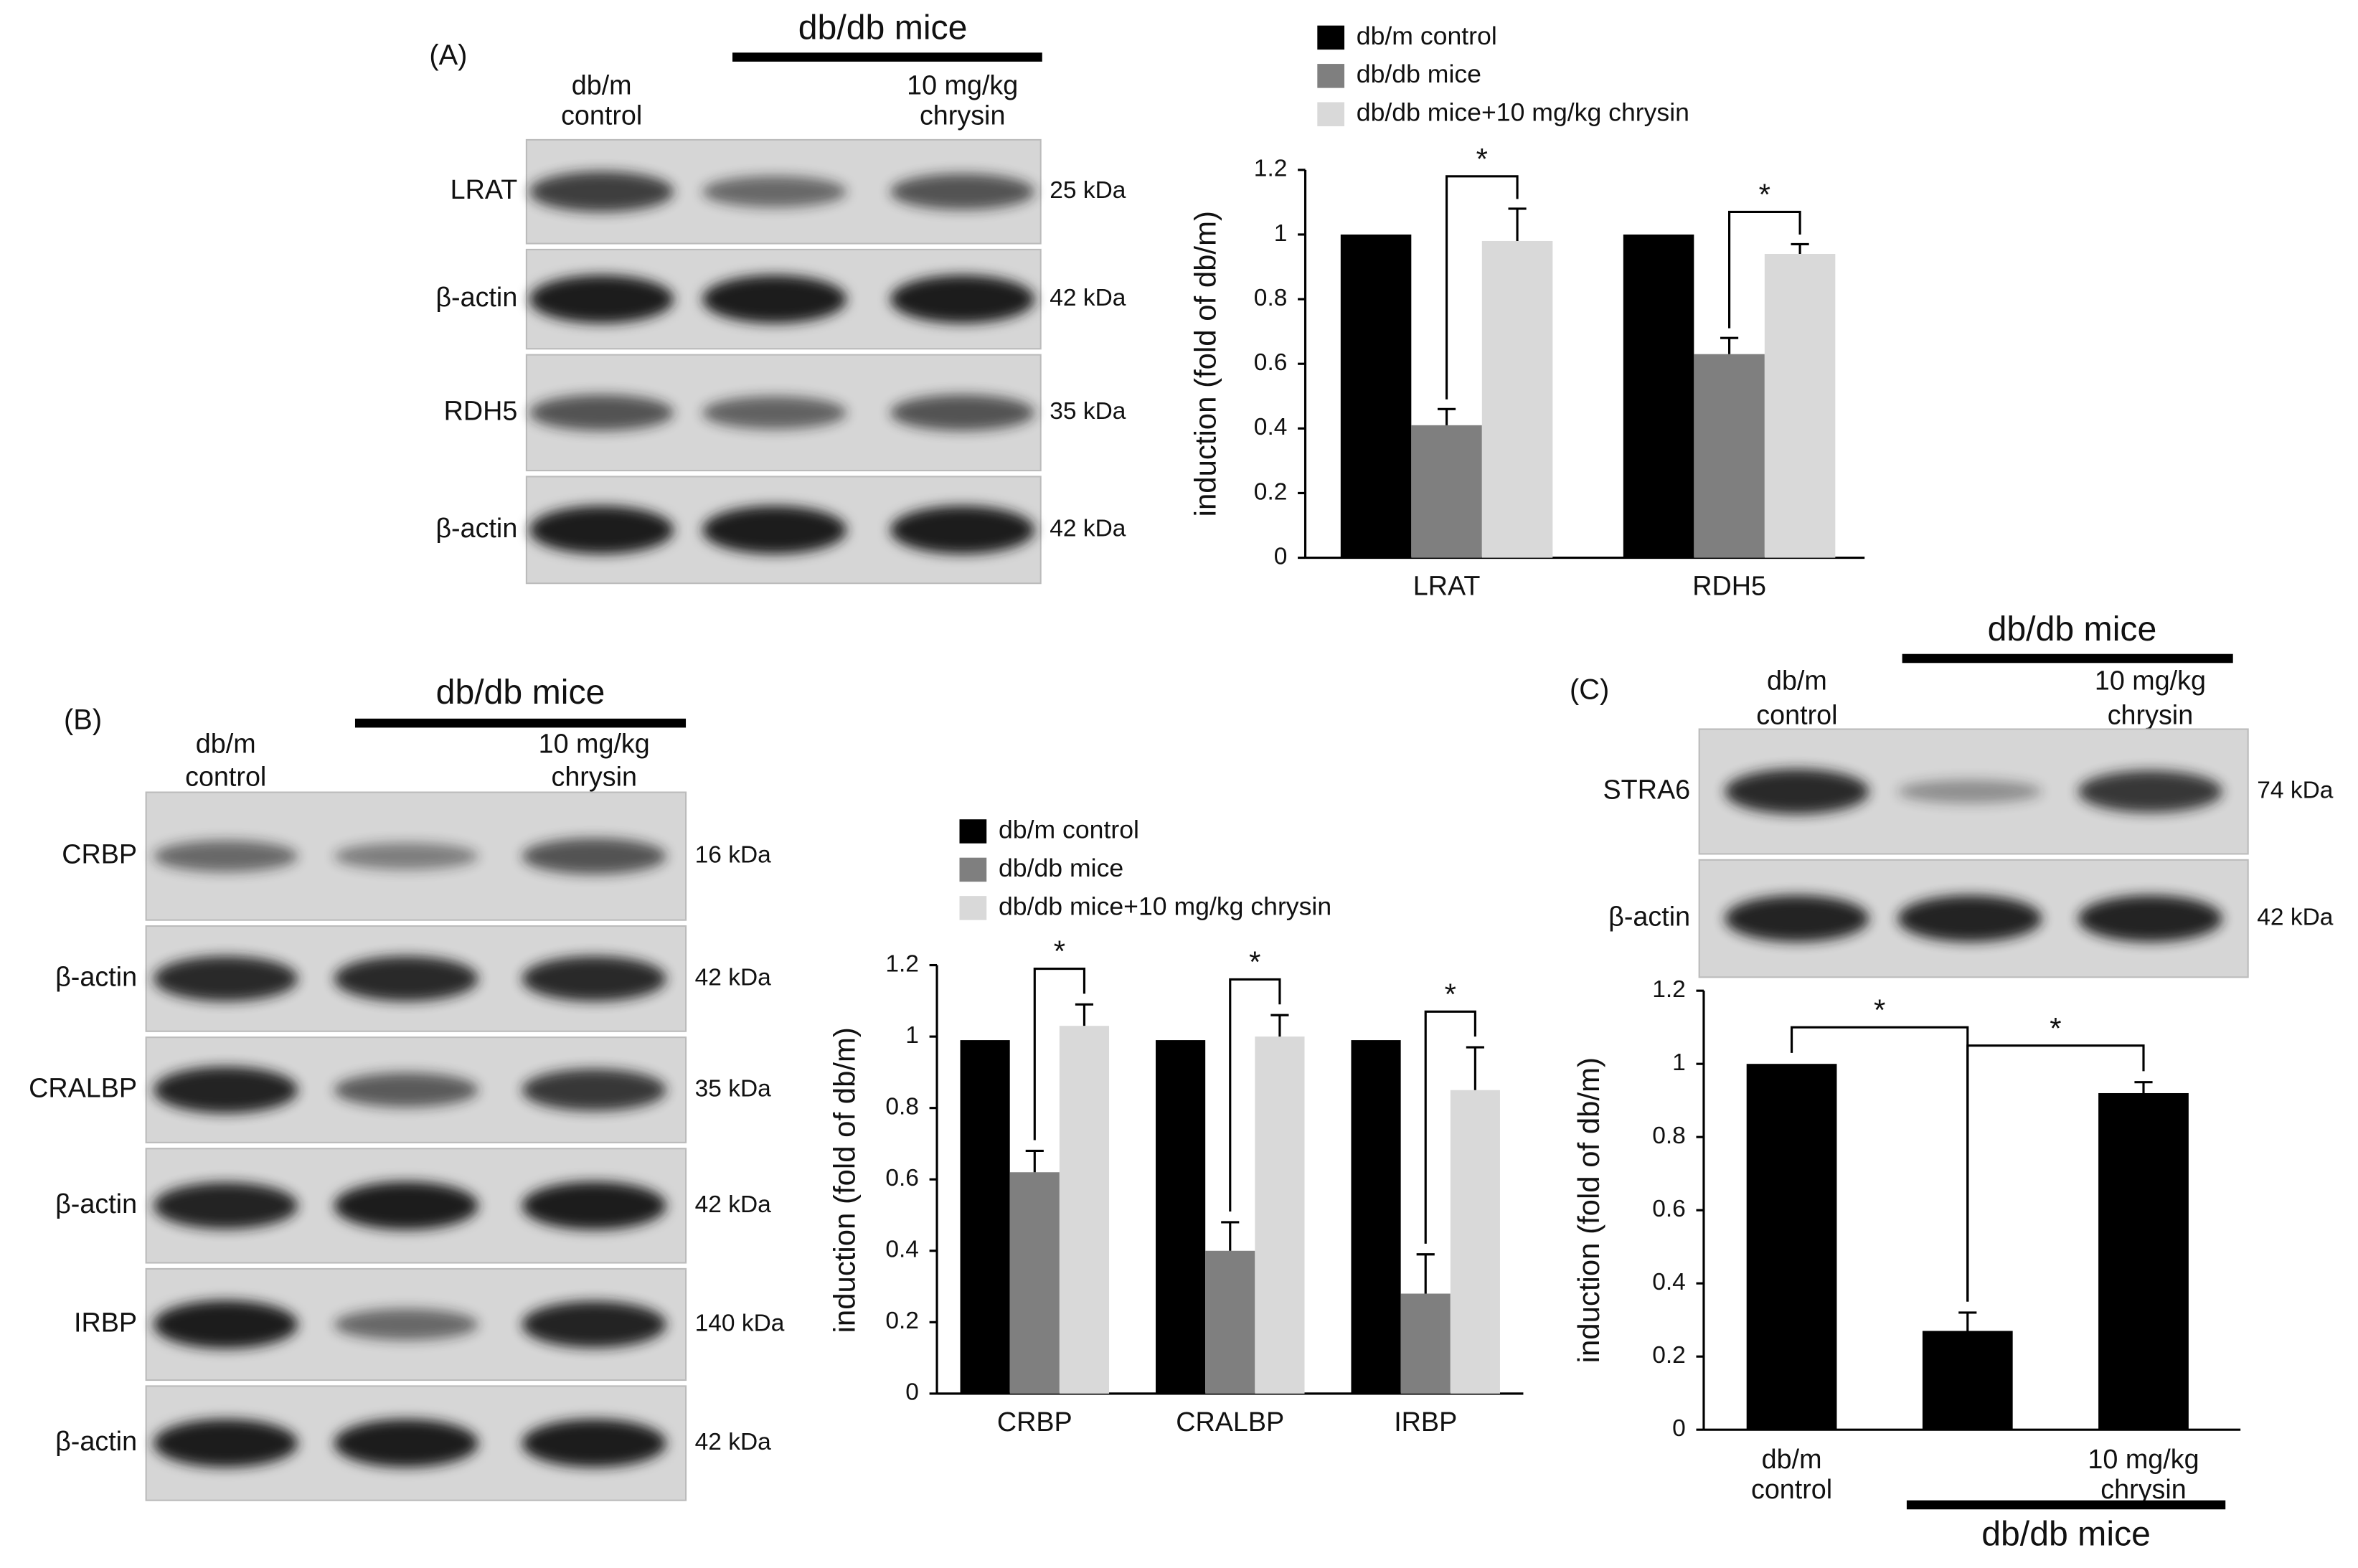 The height and width of the screenshot is (1568, 2358). What do you see at coordinates (99, 854) in the screenshot?
I see `row-label: CRBP` at bounding box center [99, 854].